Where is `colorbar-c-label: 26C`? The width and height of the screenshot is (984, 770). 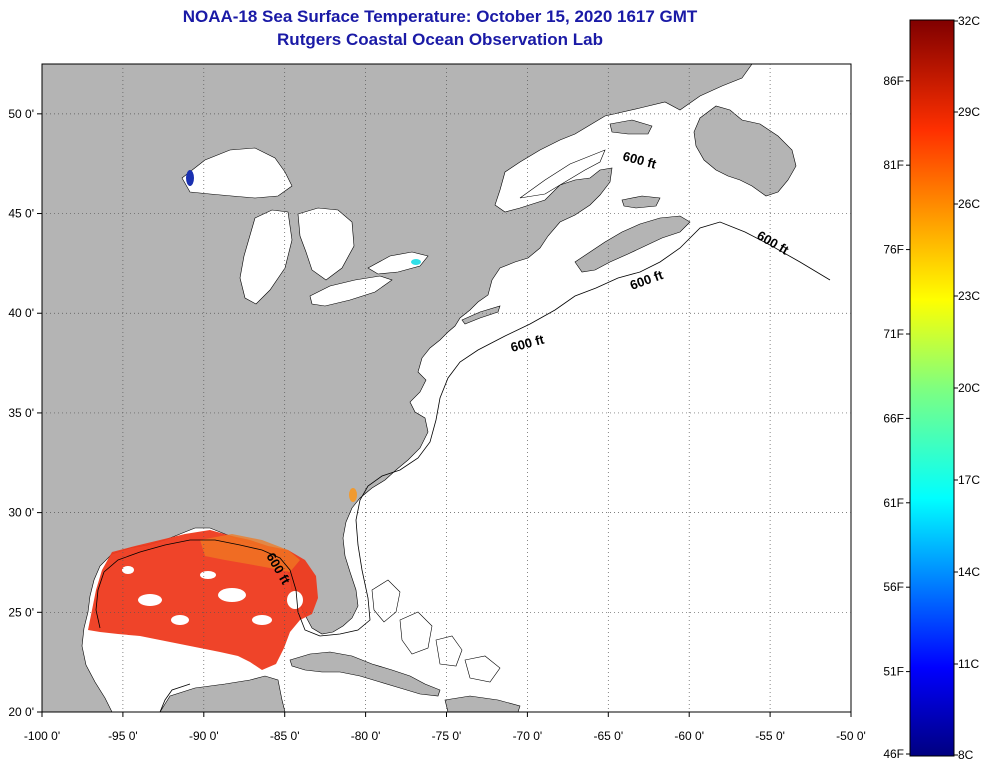
colorbar-c-label: 26C is located at coordinates (969, 204).